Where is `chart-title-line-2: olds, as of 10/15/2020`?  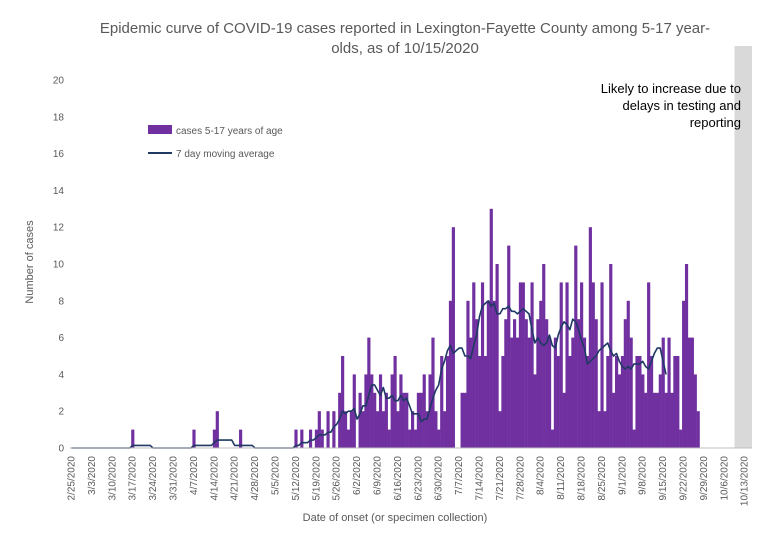
chart-title-line-2: olds, as of 10/15/2020 is located at coordinates (405, 48).